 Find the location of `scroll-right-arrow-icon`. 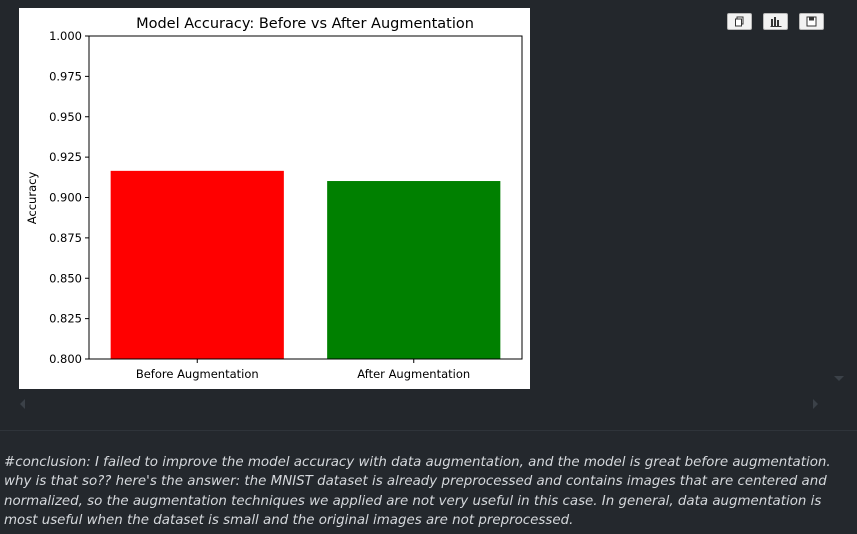

scroll-right-arrow-icon is located at coordinates (815, 404).